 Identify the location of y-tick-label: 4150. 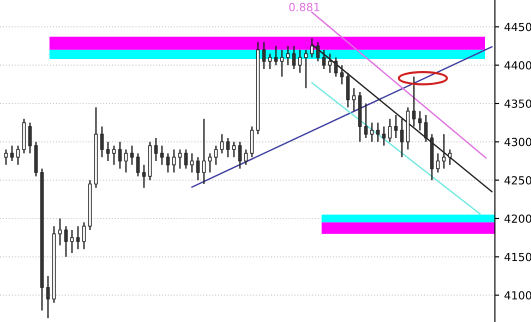
(517, 257).